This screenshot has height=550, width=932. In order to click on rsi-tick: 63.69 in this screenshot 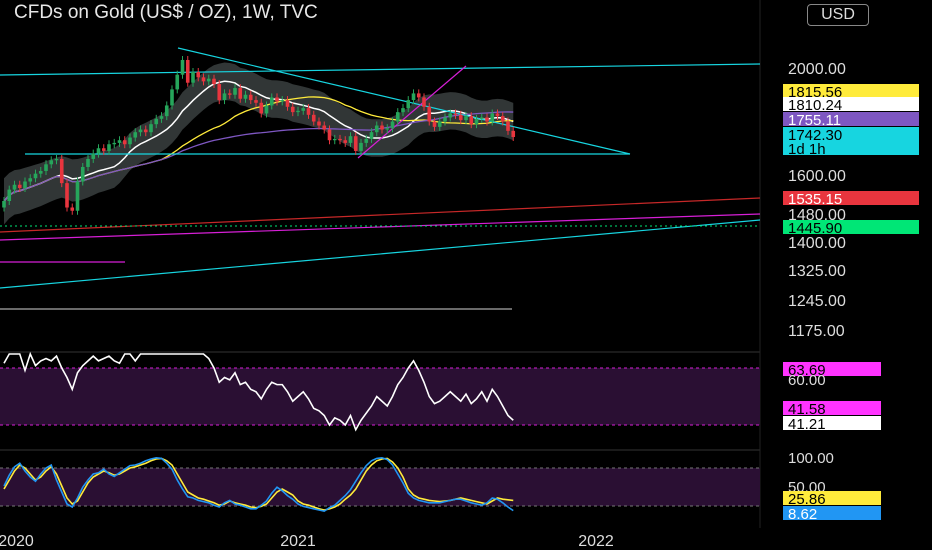, I will do `click(807, 370)`.